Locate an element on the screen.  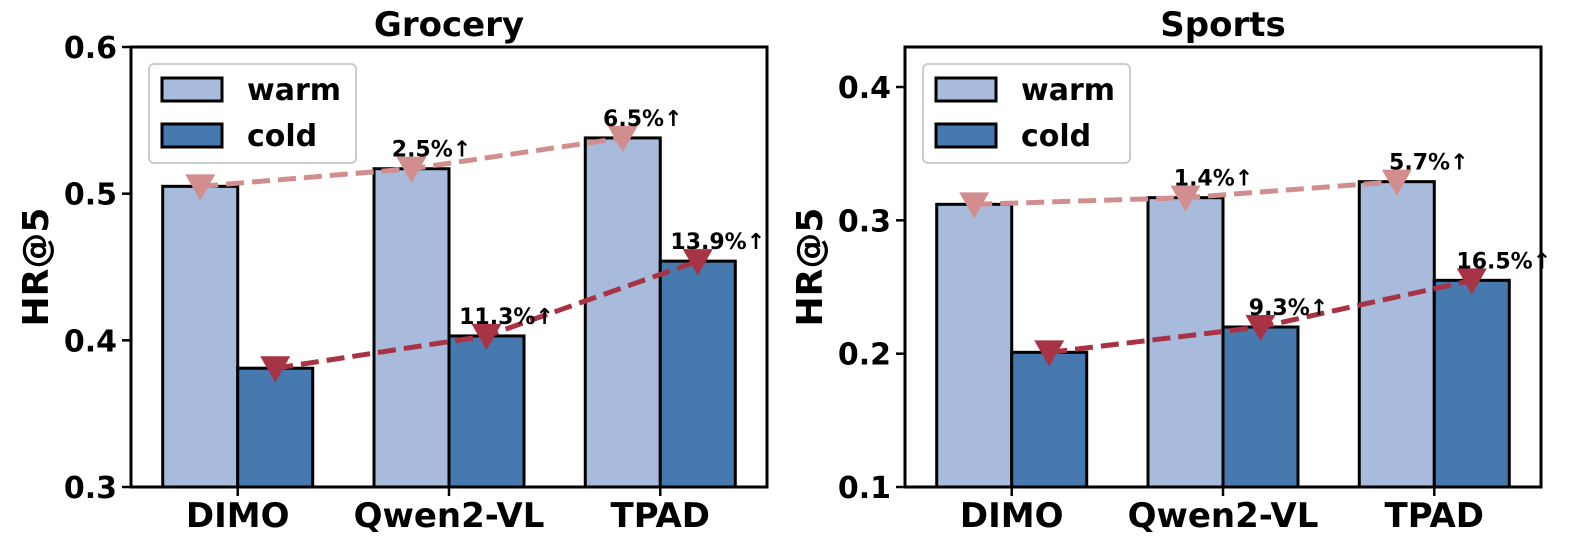
y-tick-label: 0.2 is located at coordinates (864, 355).